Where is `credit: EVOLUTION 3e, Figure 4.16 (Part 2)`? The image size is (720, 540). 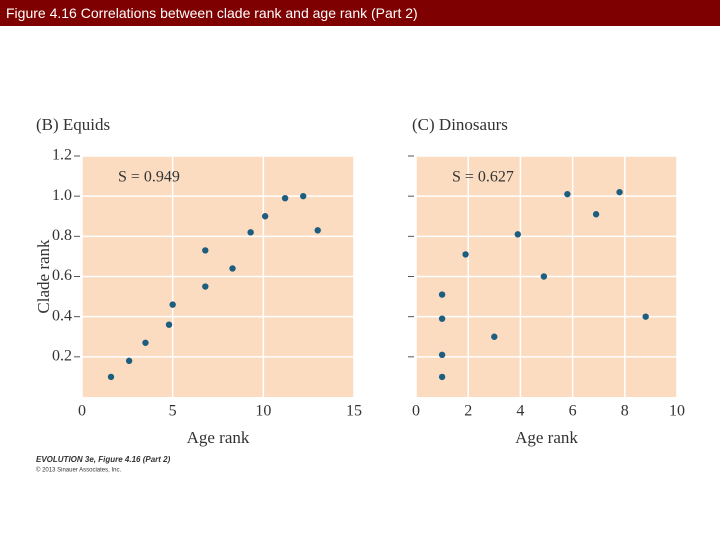
credit: EVOLUTION 3e, Figure 4.16 (Part 2) is located at coordinates (103, 459).